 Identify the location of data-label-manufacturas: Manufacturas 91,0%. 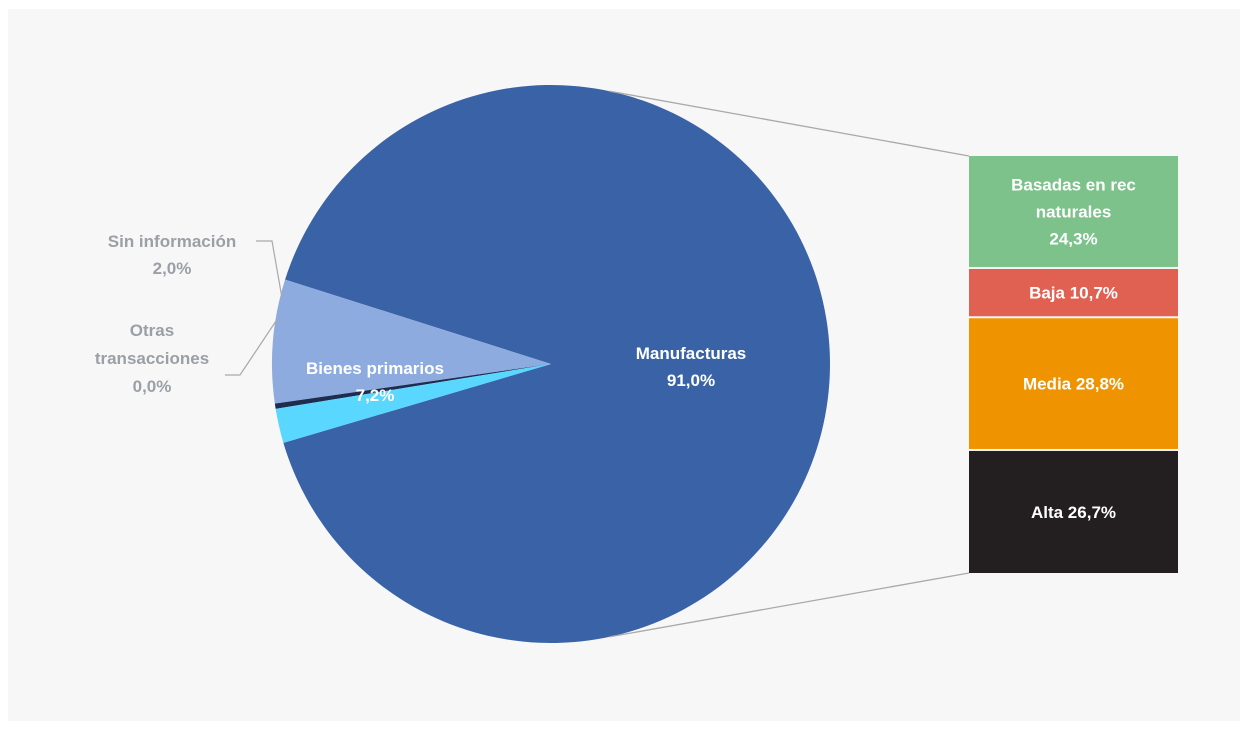
(691, 367).